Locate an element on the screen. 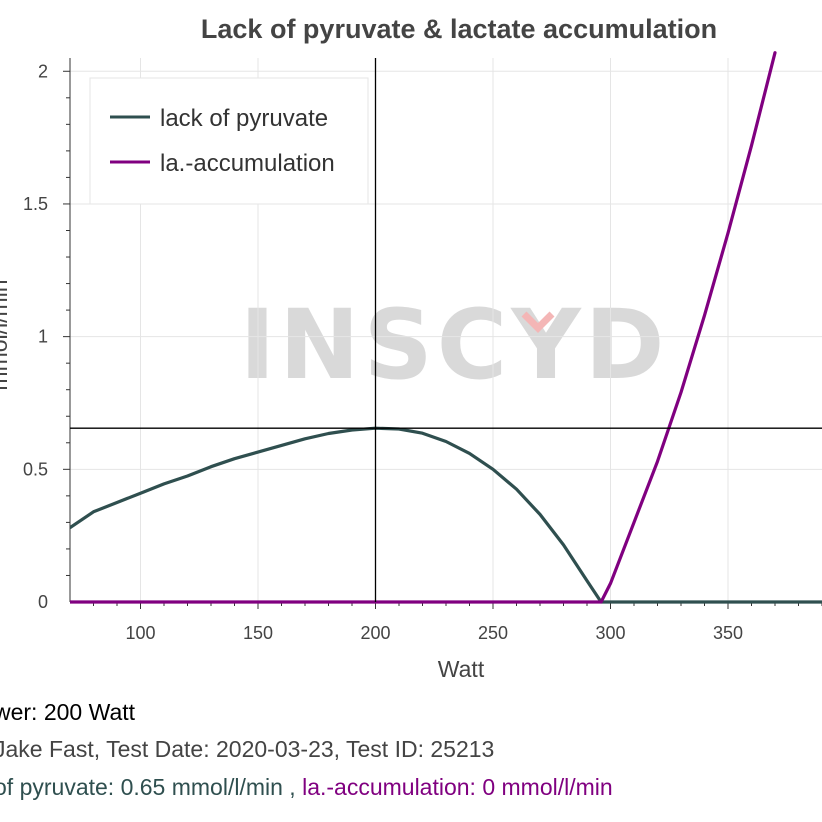  x-axis-label: Watt is located at coordinates (461, 669).